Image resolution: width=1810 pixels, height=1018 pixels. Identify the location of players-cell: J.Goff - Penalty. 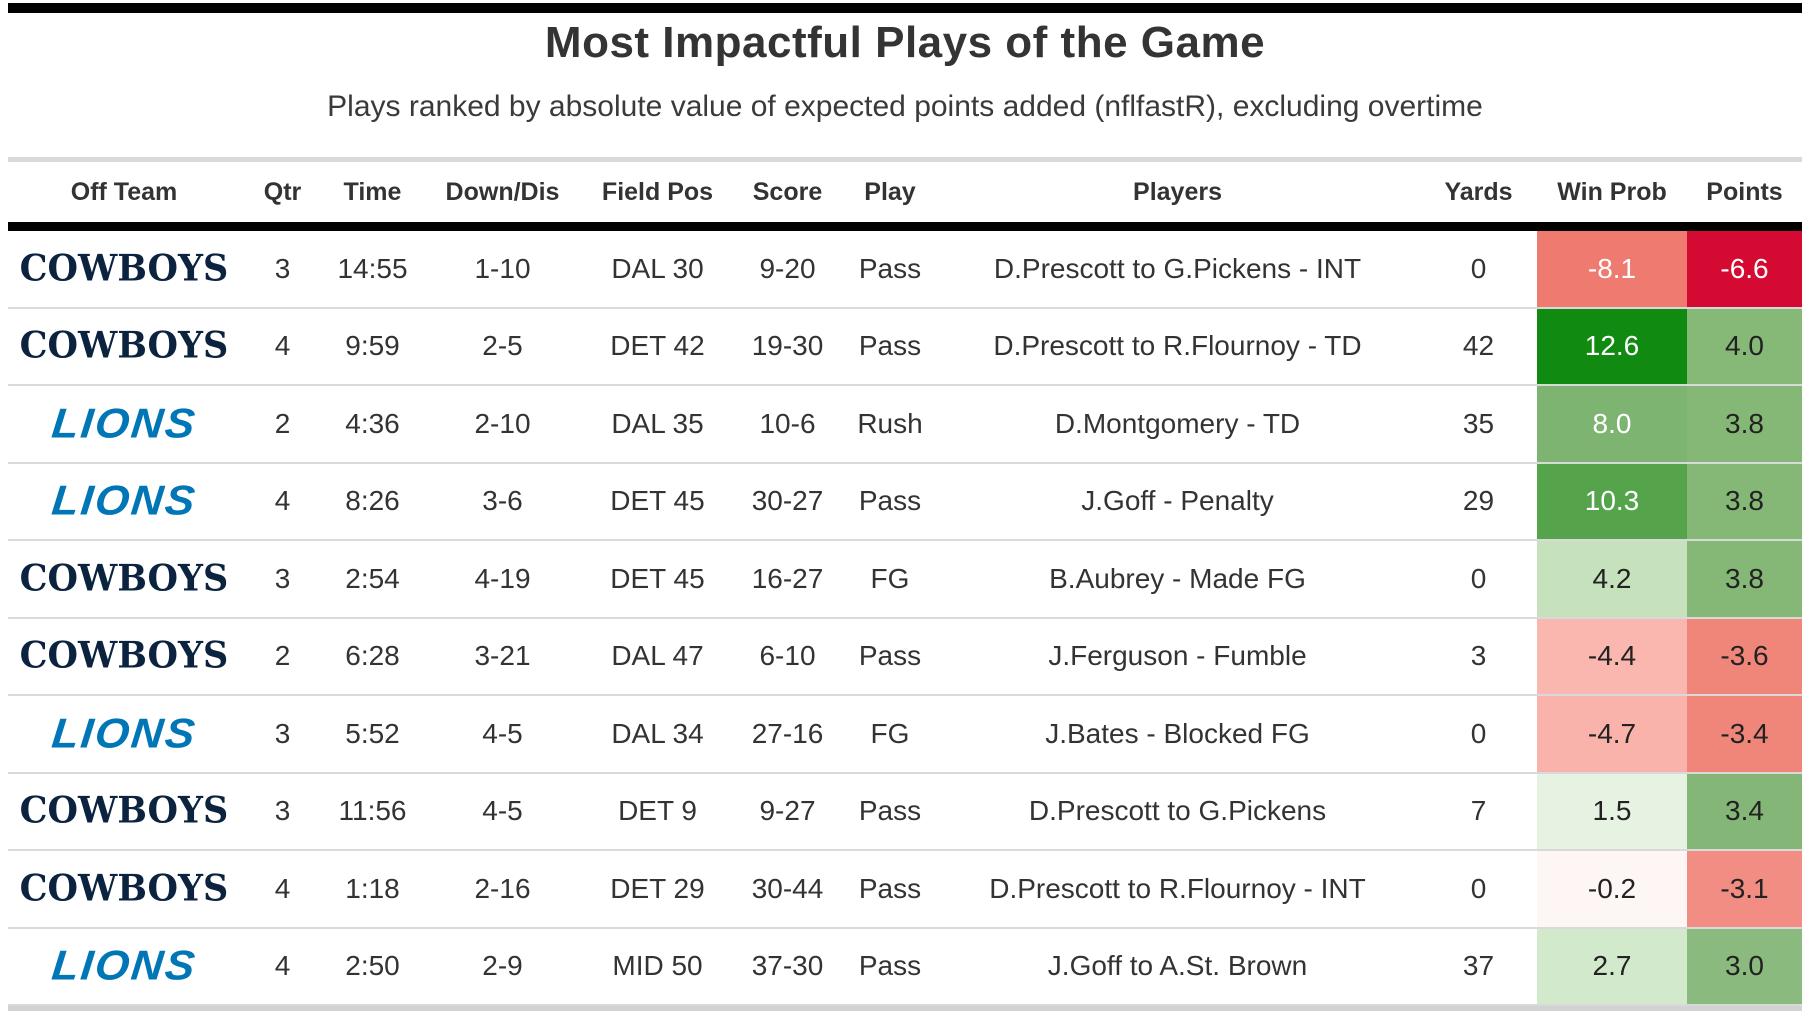
(1177, 502).